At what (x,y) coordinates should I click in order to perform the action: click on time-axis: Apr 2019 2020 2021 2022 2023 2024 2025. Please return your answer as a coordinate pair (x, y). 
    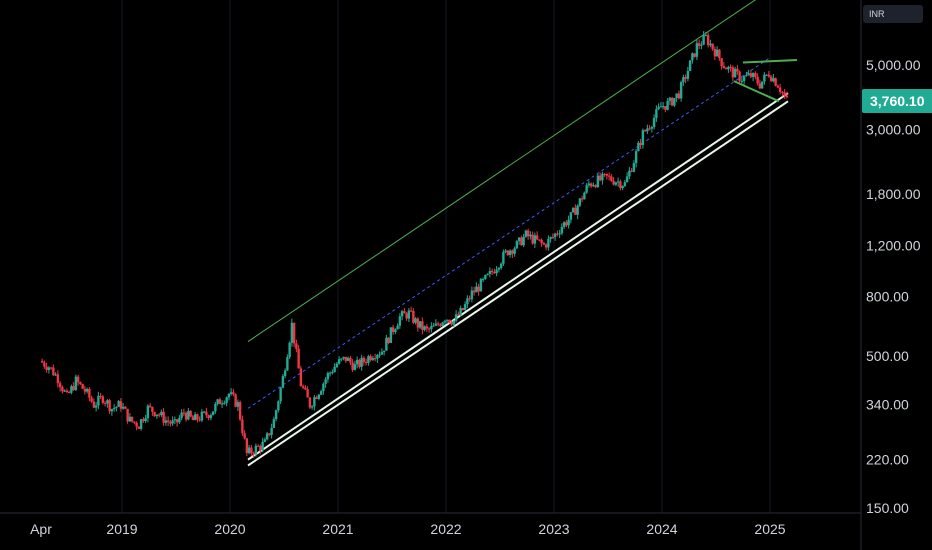
    Looking at the image, I should click on (408, 529).